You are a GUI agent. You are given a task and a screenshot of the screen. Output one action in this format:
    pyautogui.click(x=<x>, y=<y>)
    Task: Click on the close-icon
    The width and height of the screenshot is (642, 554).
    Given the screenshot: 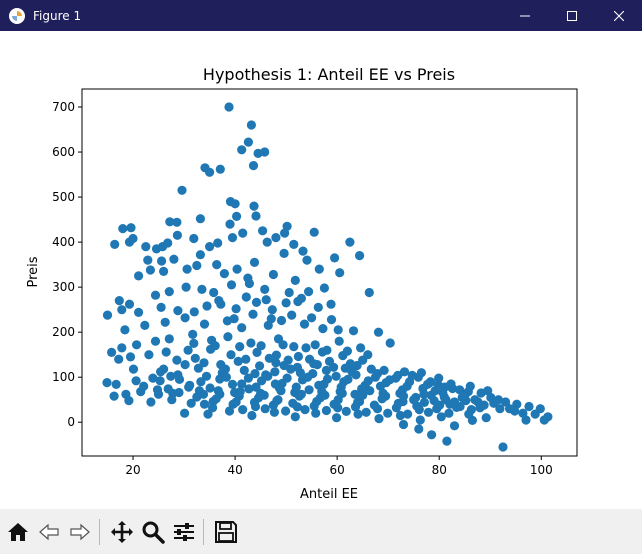 What is the action you would take?
    pyautogui.click(x=618, y=15)
    